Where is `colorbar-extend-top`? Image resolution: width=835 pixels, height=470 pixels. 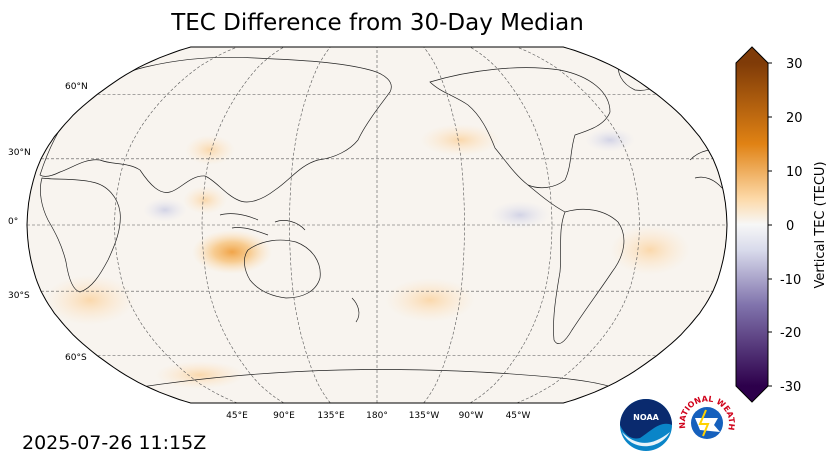
colorbar-extend-top is located at coordinates (752, 55).